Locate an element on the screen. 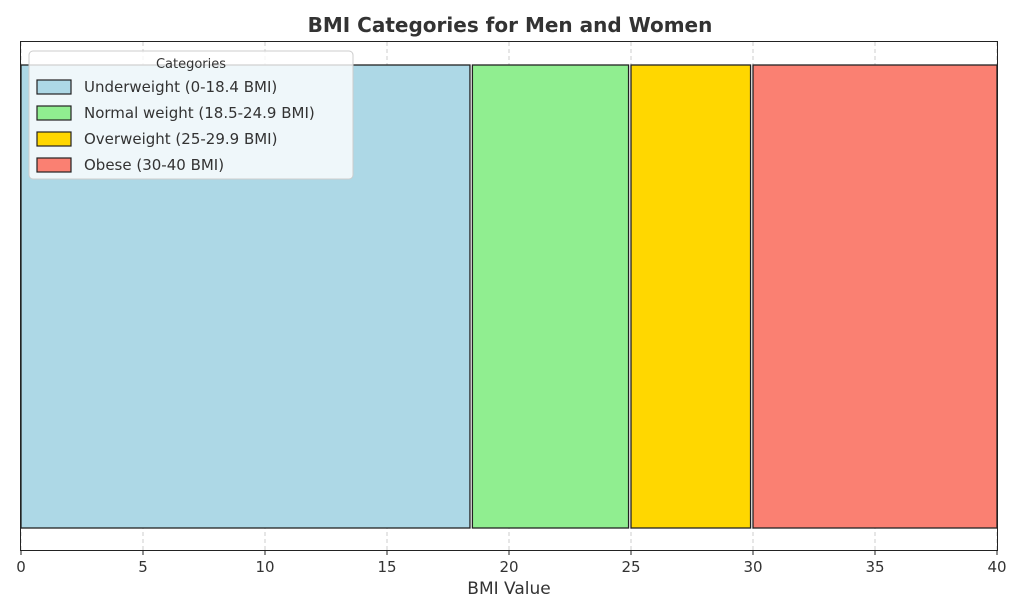  x-tick-label: 25 is located at coordinates (630, 567).